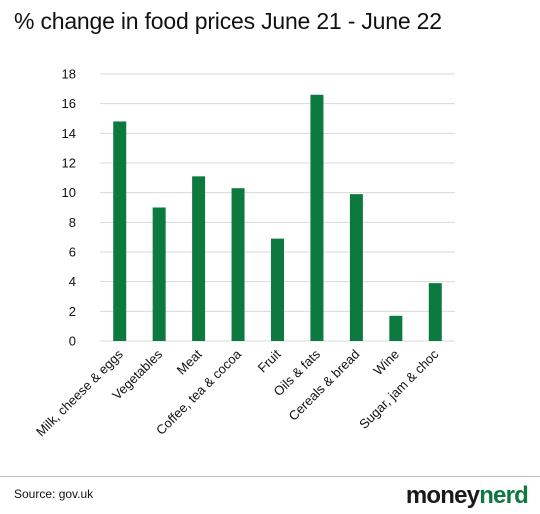  I want to click on y-tick-label: 0, so click(72, 341).